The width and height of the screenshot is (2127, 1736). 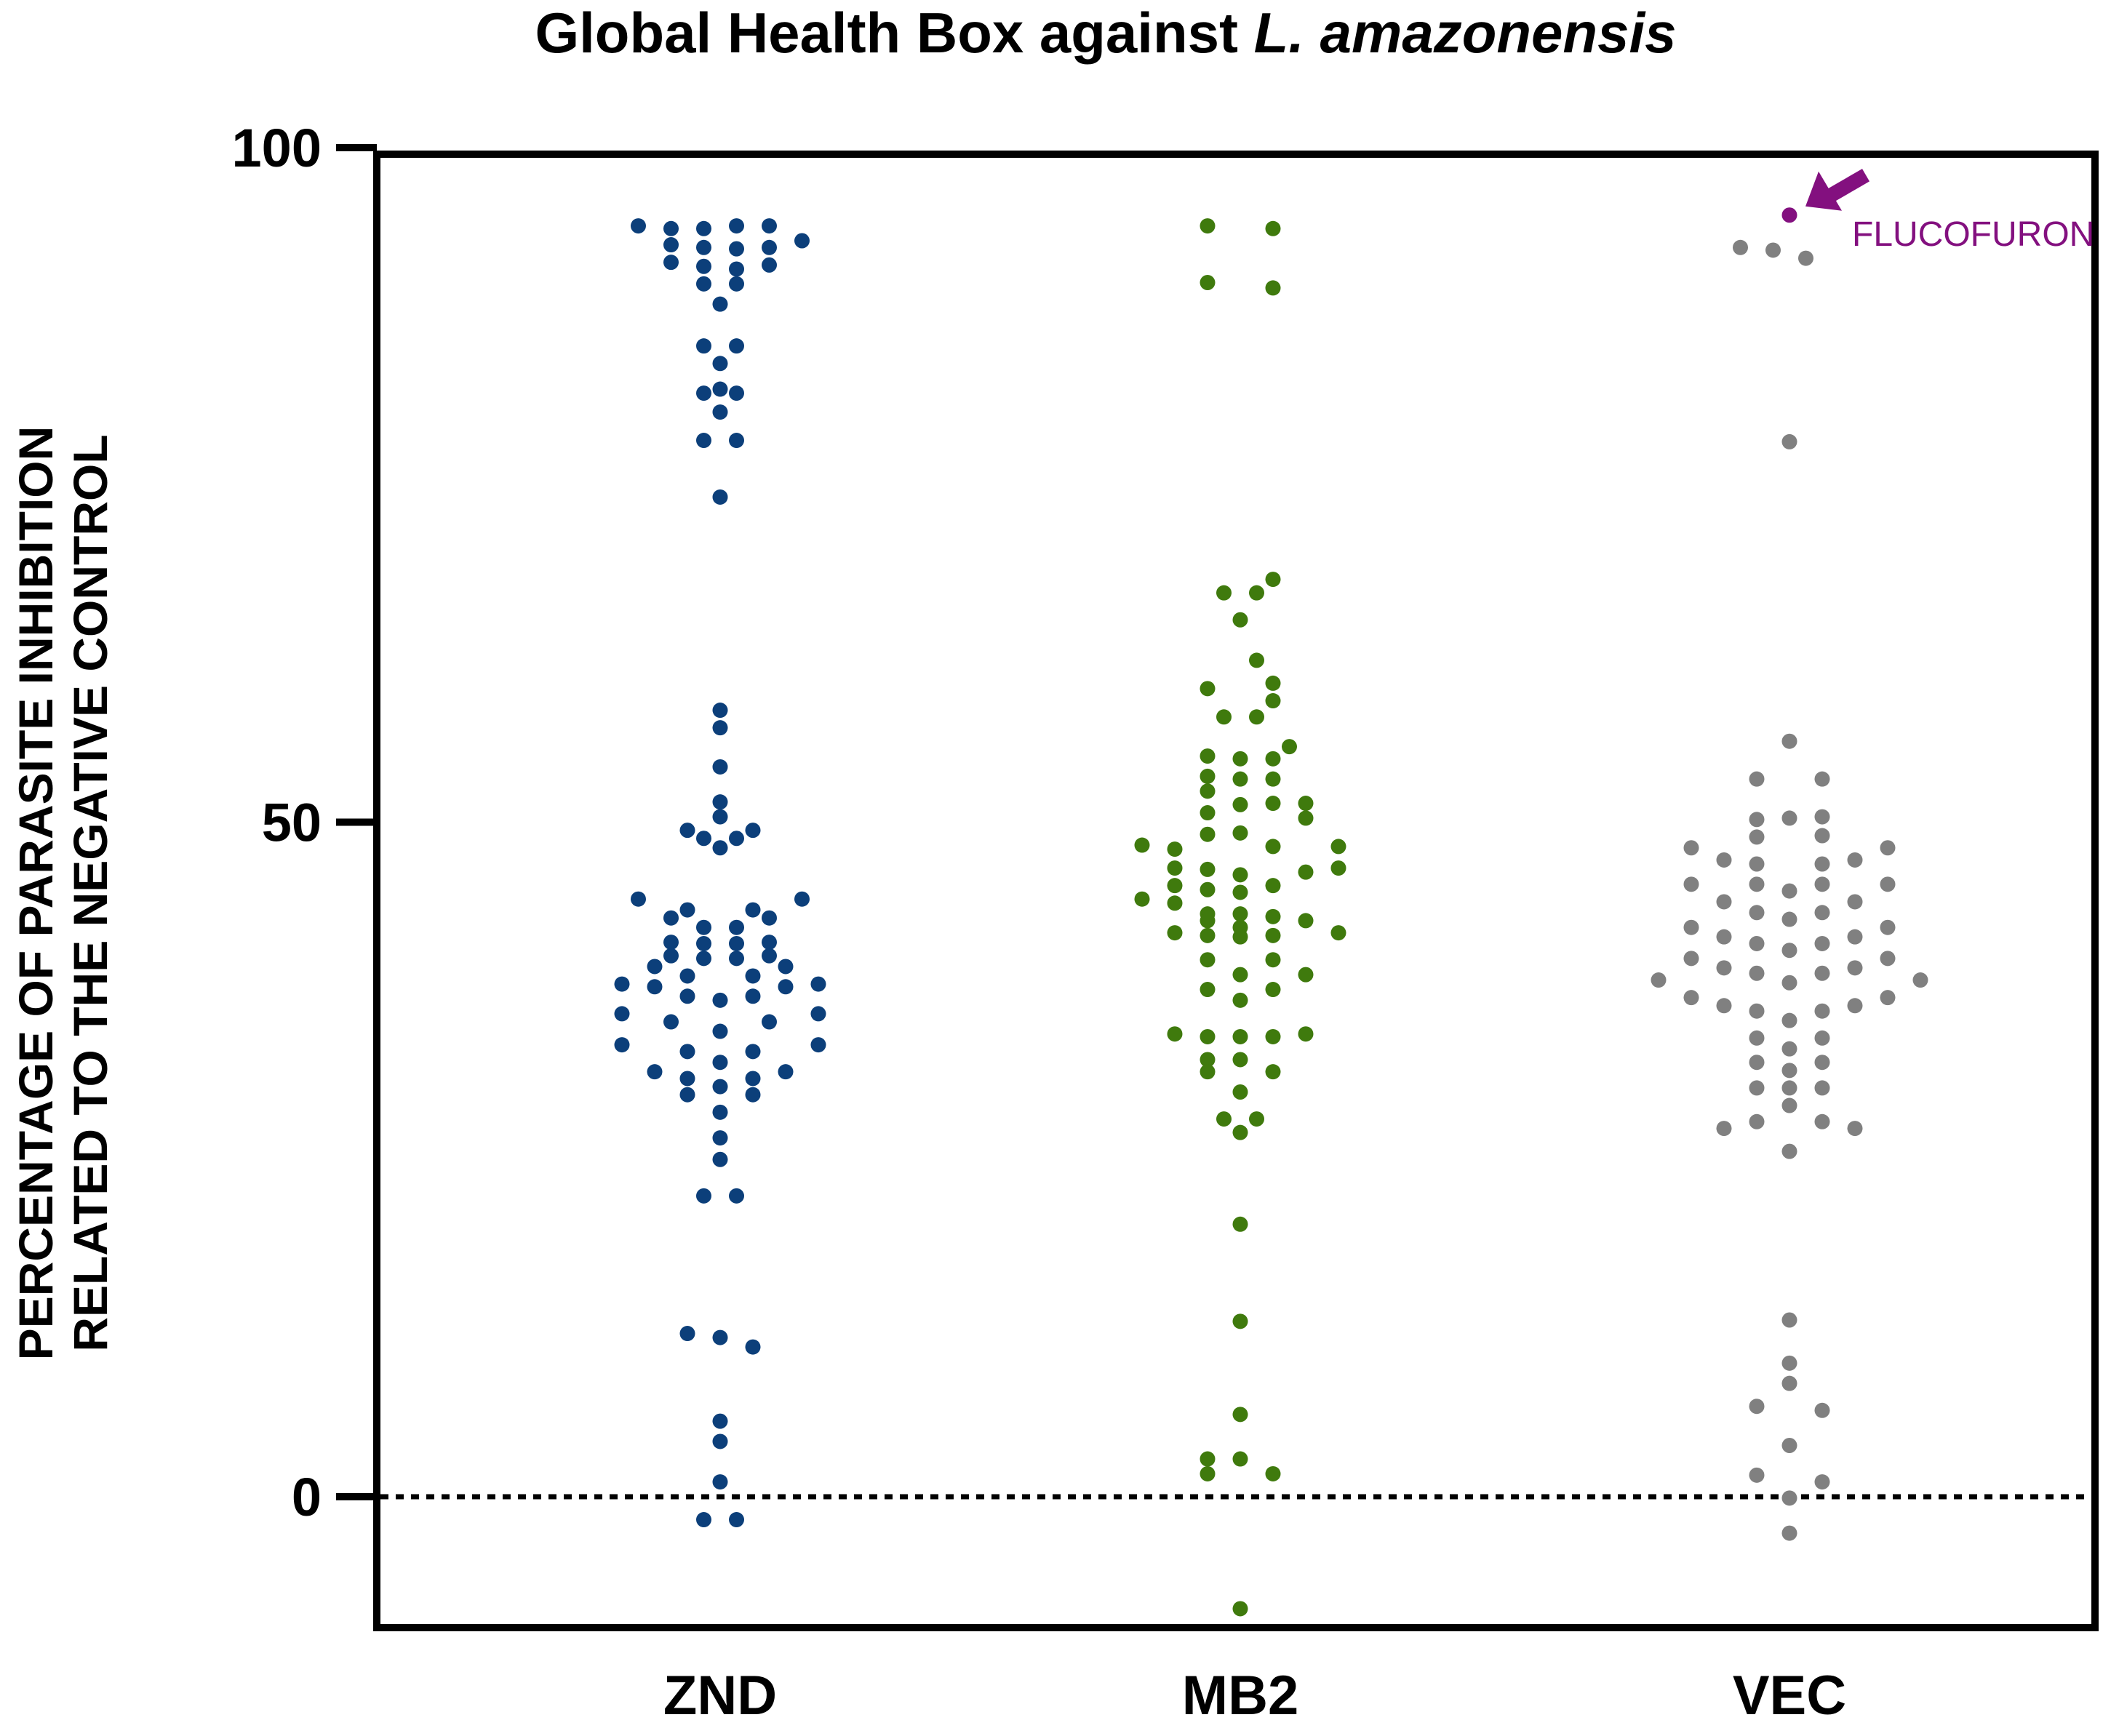 What do you see at coordinates (720, 1696) in the screenshot?
I see `x-category-label: ZND` at bounding box center [720, 1696].